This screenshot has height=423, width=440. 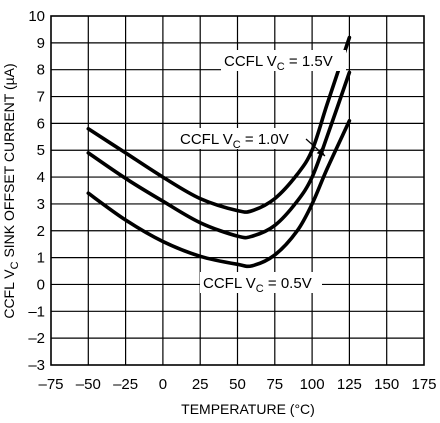 What do you see at coordinates (234, 141) in the screenshot?
I see `annotation-label: CCFL VC = 1.0V` at bounding box center [234, 141].